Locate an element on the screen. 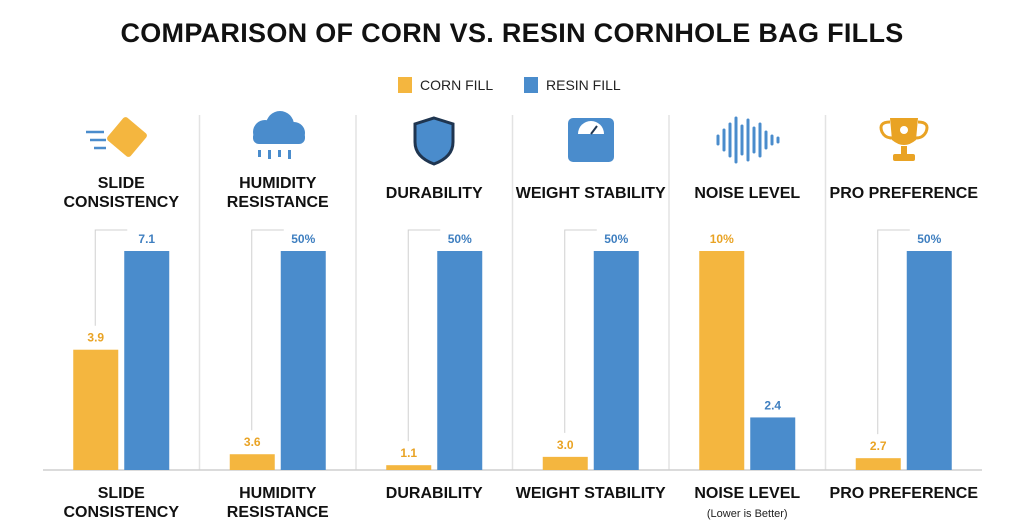 The height and width of the screenshot is (532, 1024). panel-heading: SLIDE CONSISTENCY is located at coordinates (121, 193).